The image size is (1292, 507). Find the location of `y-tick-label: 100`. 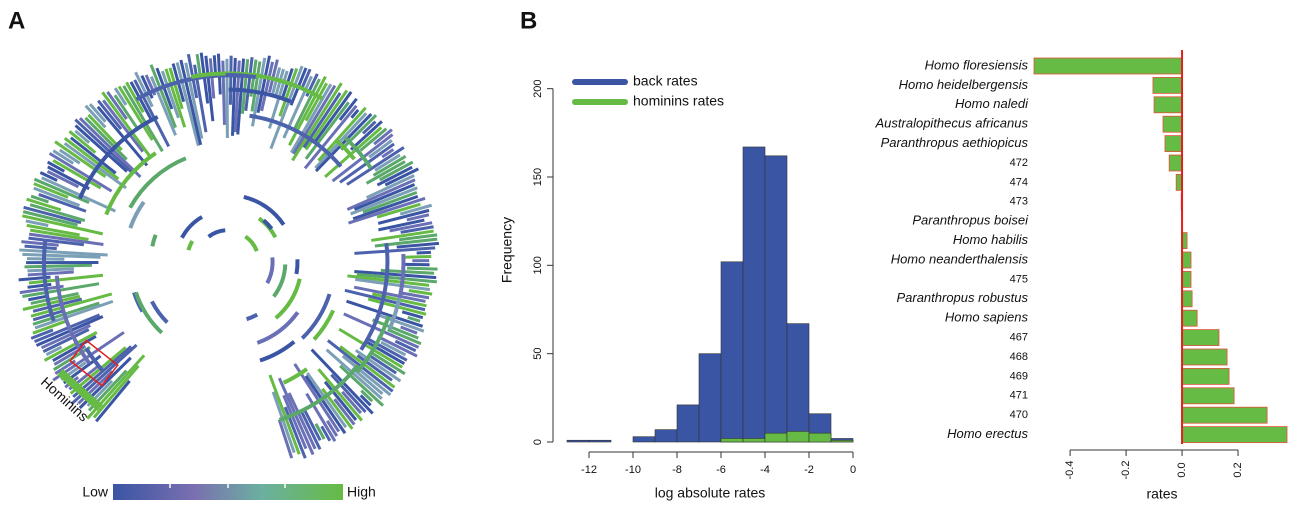

y-tick-label: 100 is located at coordinates (538, 265).